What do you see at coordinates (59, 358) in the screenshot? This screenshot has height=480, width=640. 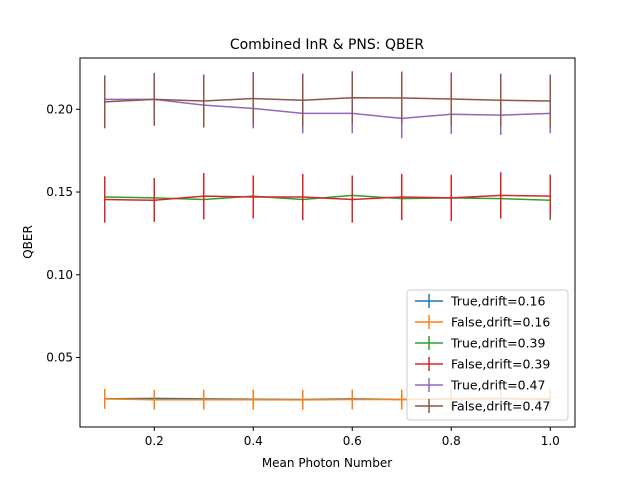 I see `y-tick-label: 0.05` at bounding box center [59, 358].